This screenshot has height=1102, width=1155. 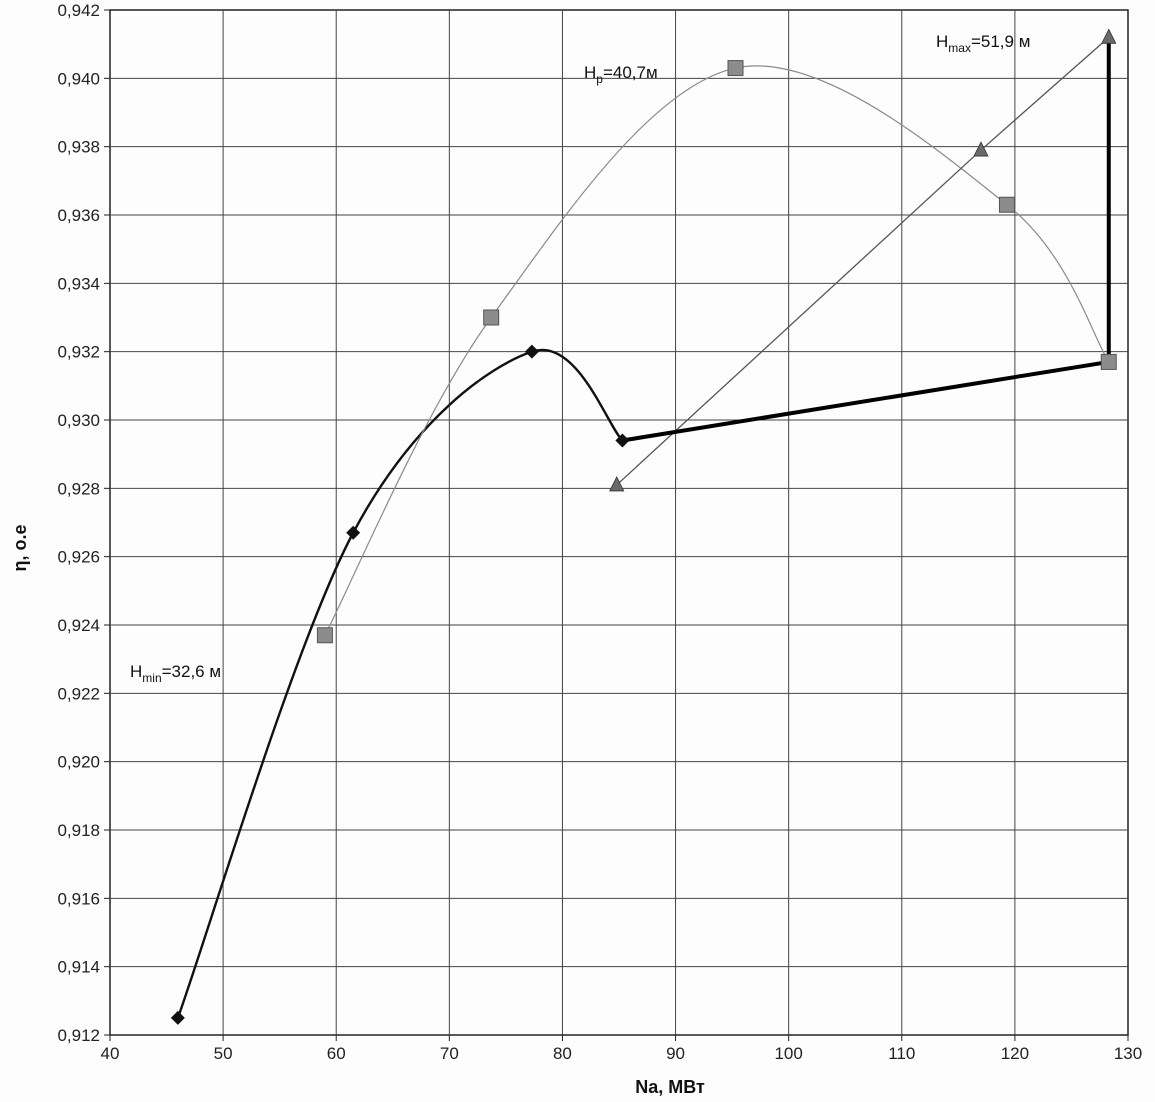 I want to click on y-tick-label: 0,932, so click(x=78, y=352).